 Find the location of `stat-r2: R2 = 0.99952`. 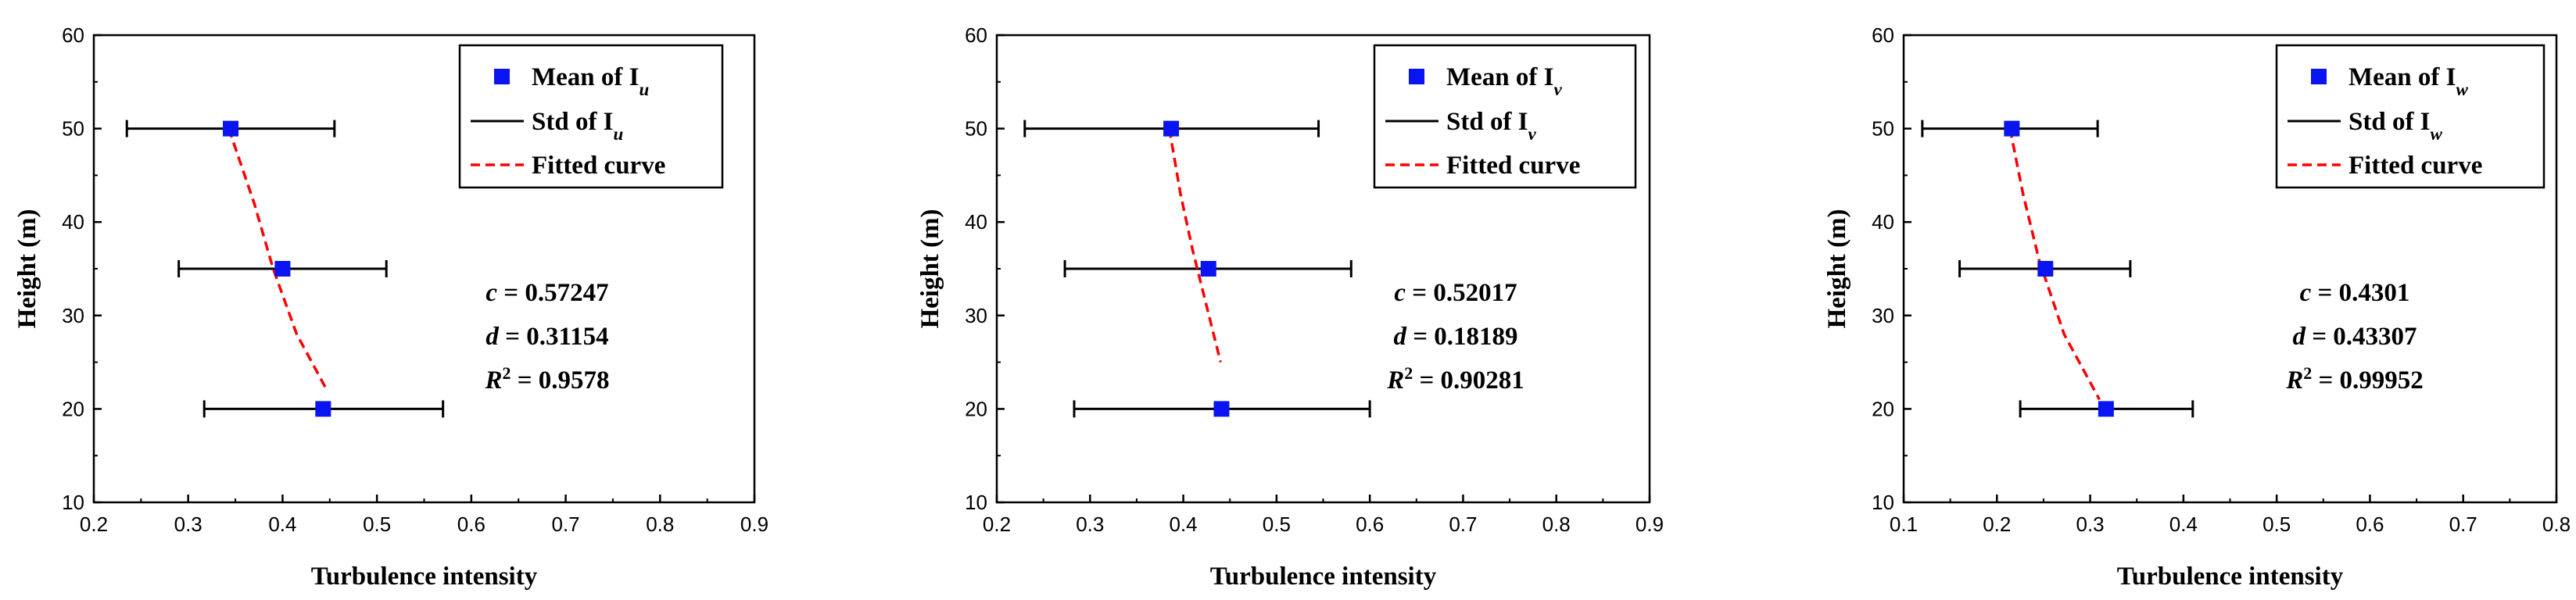

stat-r2: R2 = 0.99952 is located at coordinates (2354, 379).